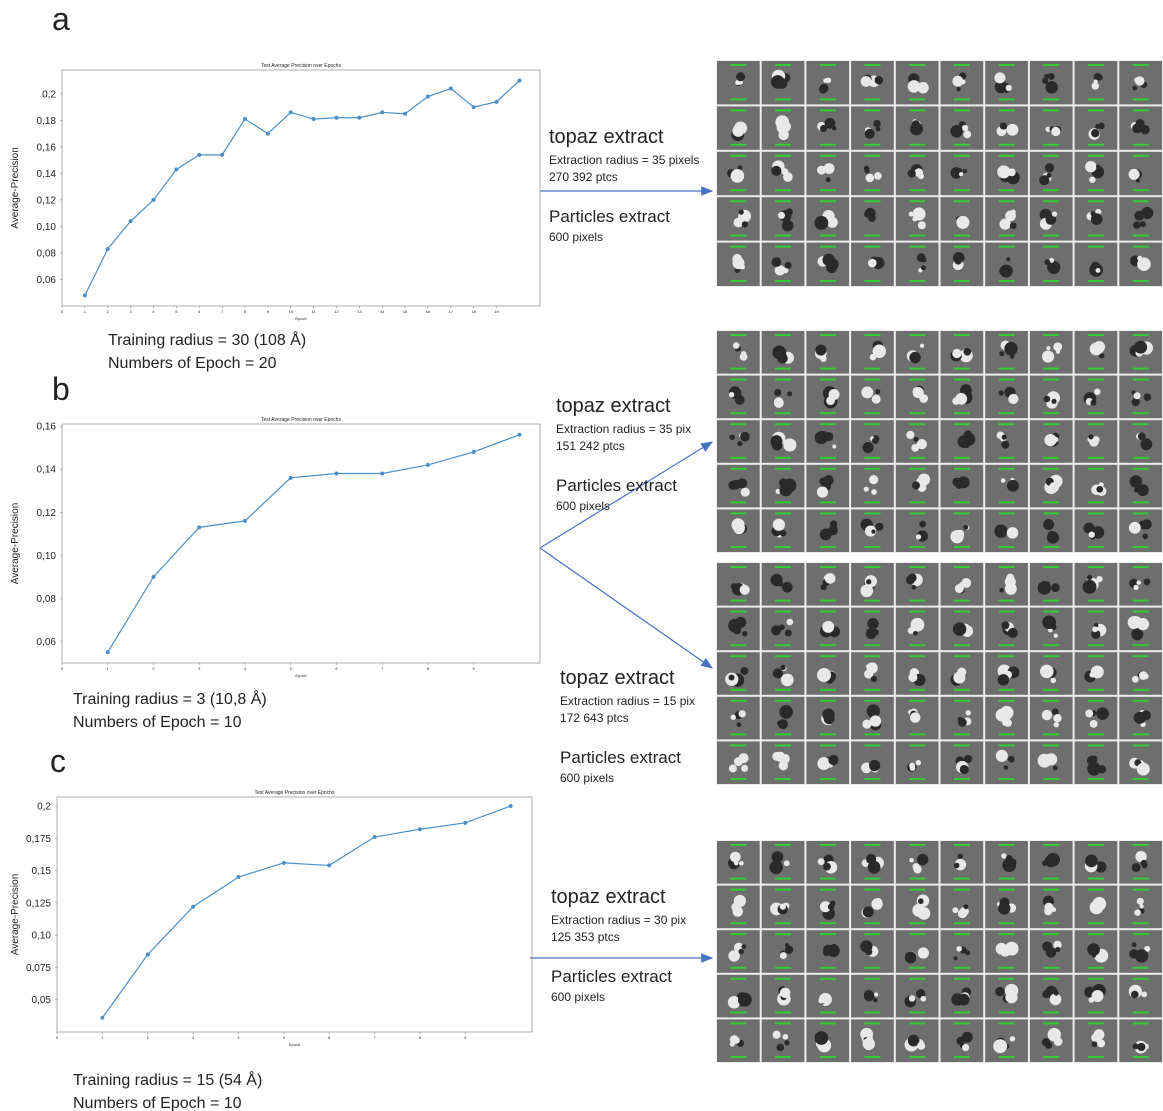 The width and height of the screenshot is (1163, 1111). I want to click on extract-detail: 151 242 ptcs, so click(590, 446).